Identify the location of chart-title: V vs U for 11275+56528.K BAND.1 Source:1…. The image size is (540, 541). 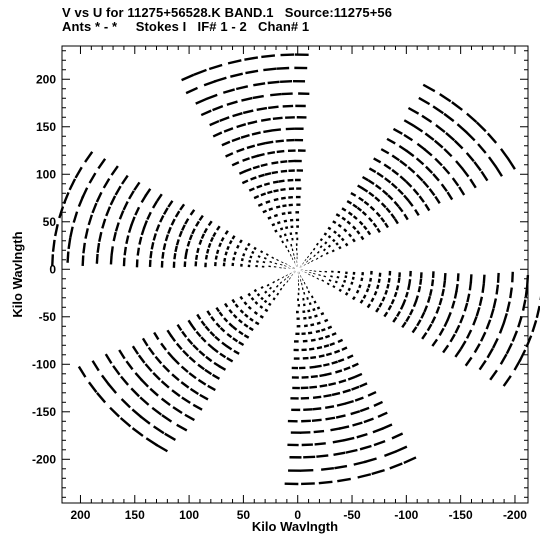
(227, 12).